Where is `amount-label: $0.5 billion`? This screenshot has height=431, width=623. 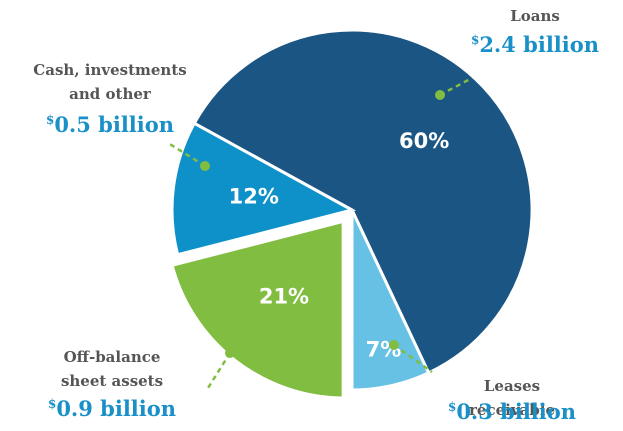 amount-label: $0.5 billion is located at coordinates (110, 124).